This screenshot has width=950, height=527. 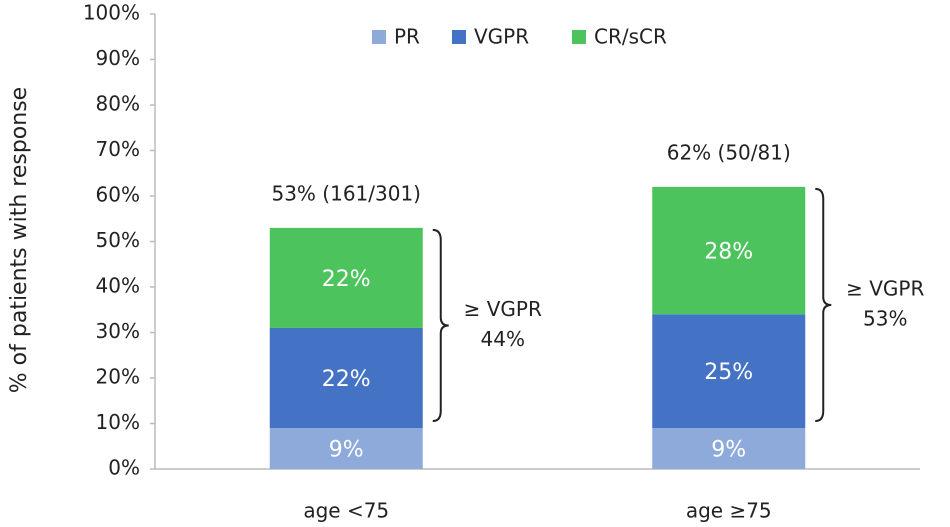 What do you see at coordinates (118, 377) in the screenshot?
I see `y-tick-label: 20%` at bounding box center [118, 377].